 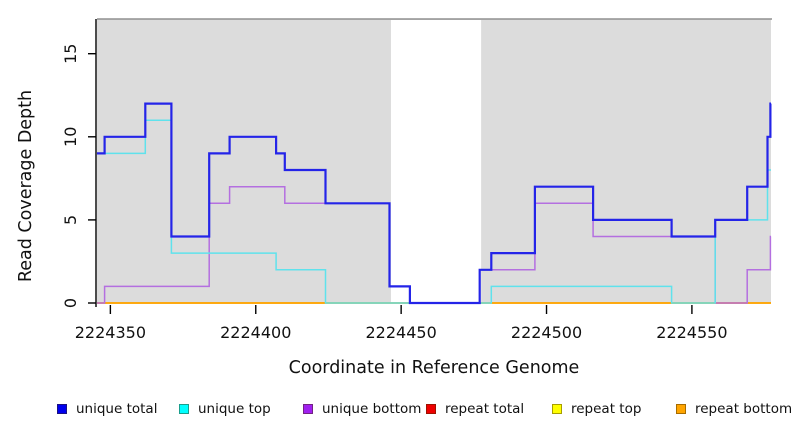 I want to click on legend-swatch-repeat-top, so click(x=557, y=409).